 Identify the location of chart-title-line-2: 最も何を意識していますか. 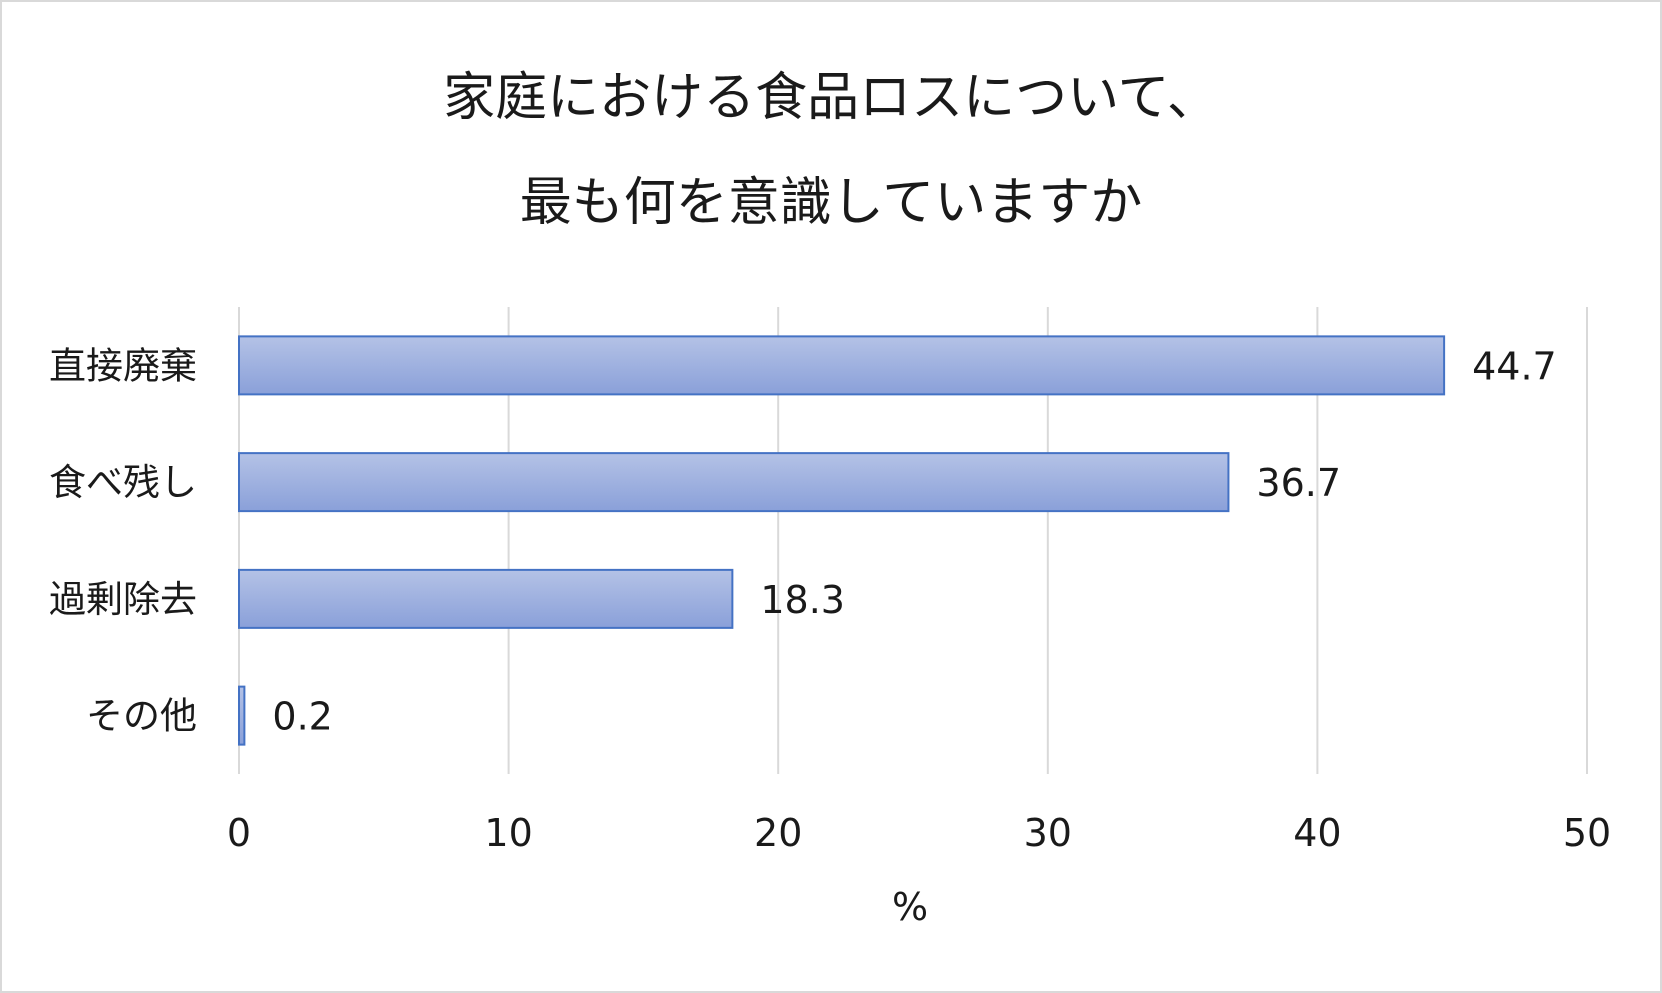
(831, 203).